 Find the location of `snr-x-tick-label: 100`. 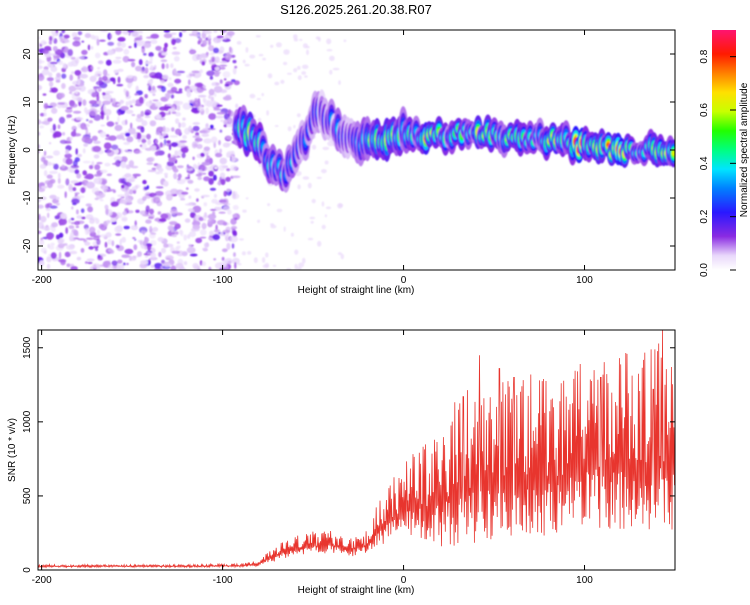

snr-x-tick-label: 100 is located at coordinates (584, 580).